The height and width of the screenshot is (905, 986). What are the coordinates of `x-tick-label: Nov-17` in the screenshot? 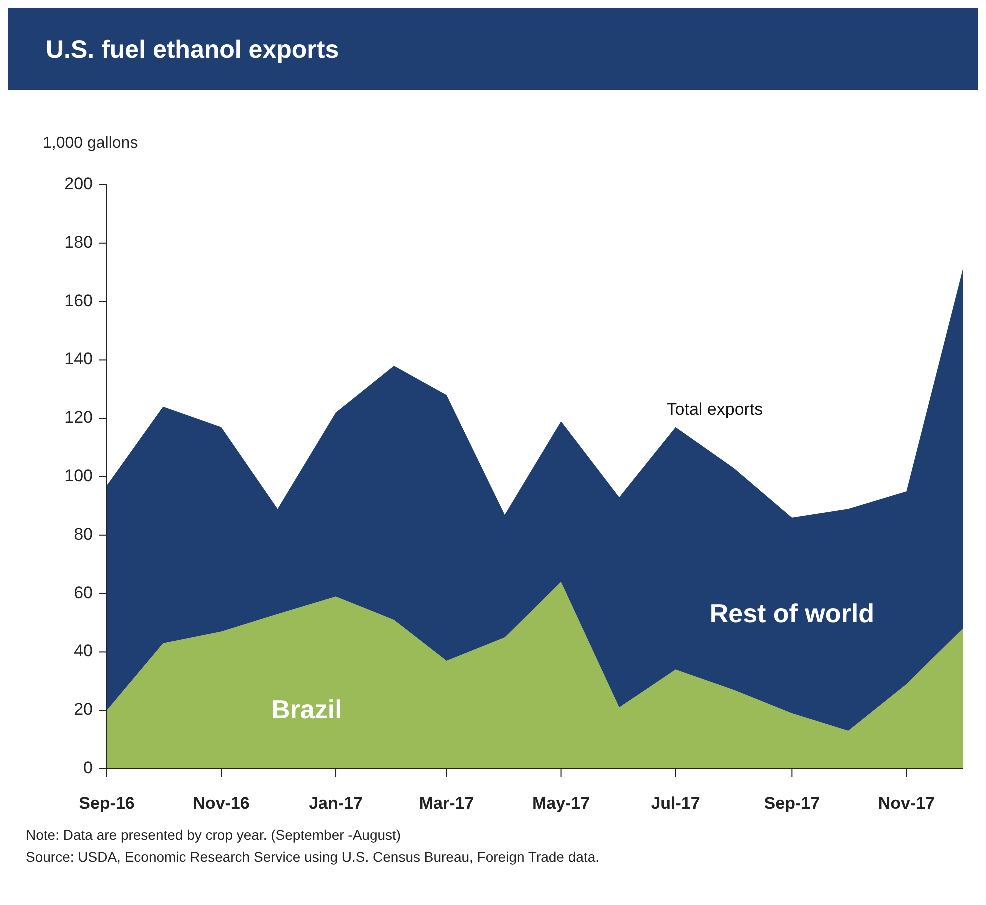 It's located at (907, 803).